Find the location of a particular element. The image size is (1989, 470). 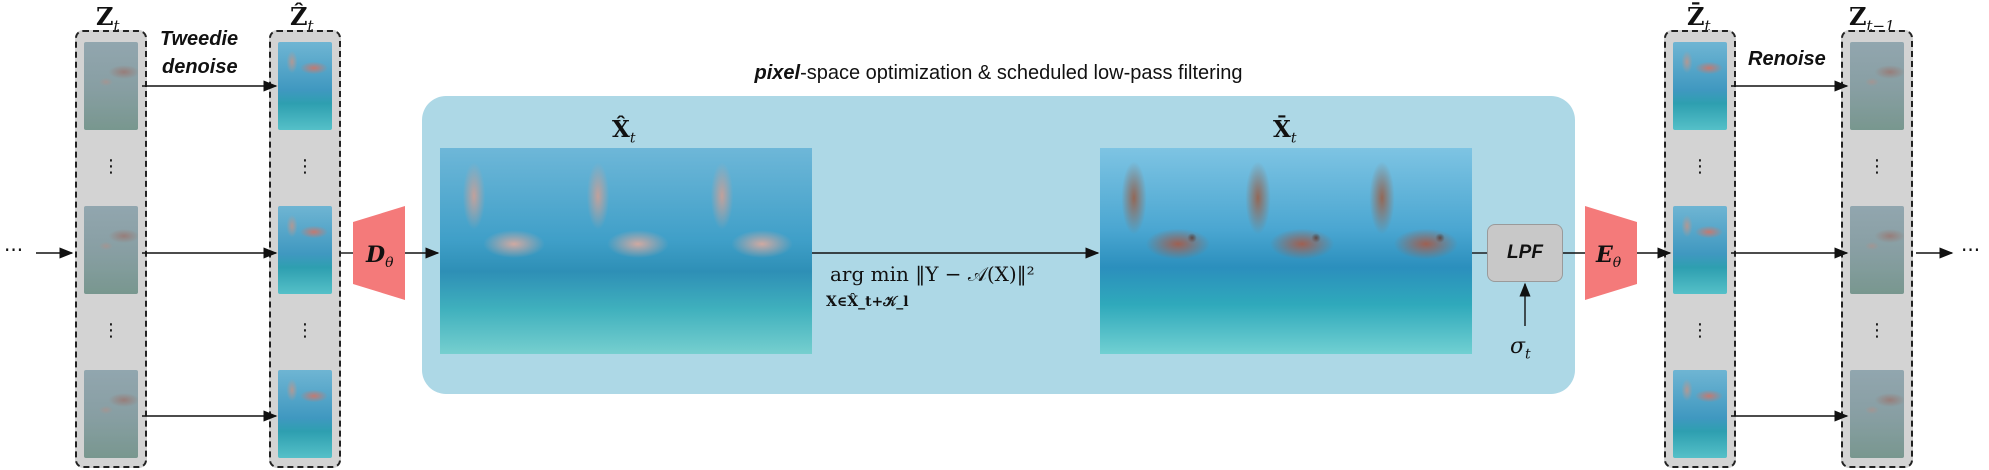

optimization-constraint: X∈X̂_t+𝒦_l is located at coordinates (867, 302).